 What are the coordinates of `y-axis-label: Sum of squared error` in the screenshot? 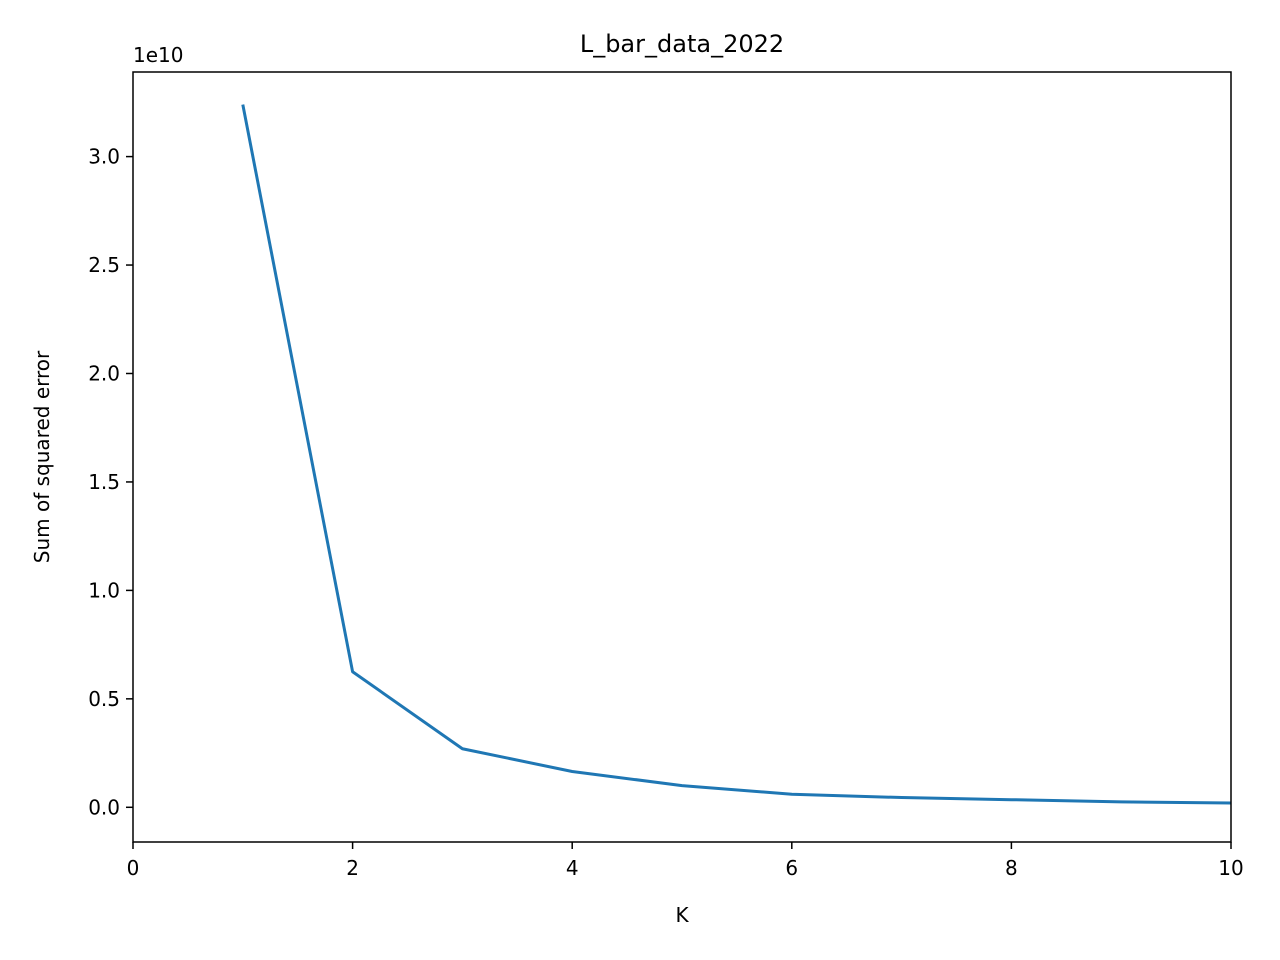 It's located at (42, 456).